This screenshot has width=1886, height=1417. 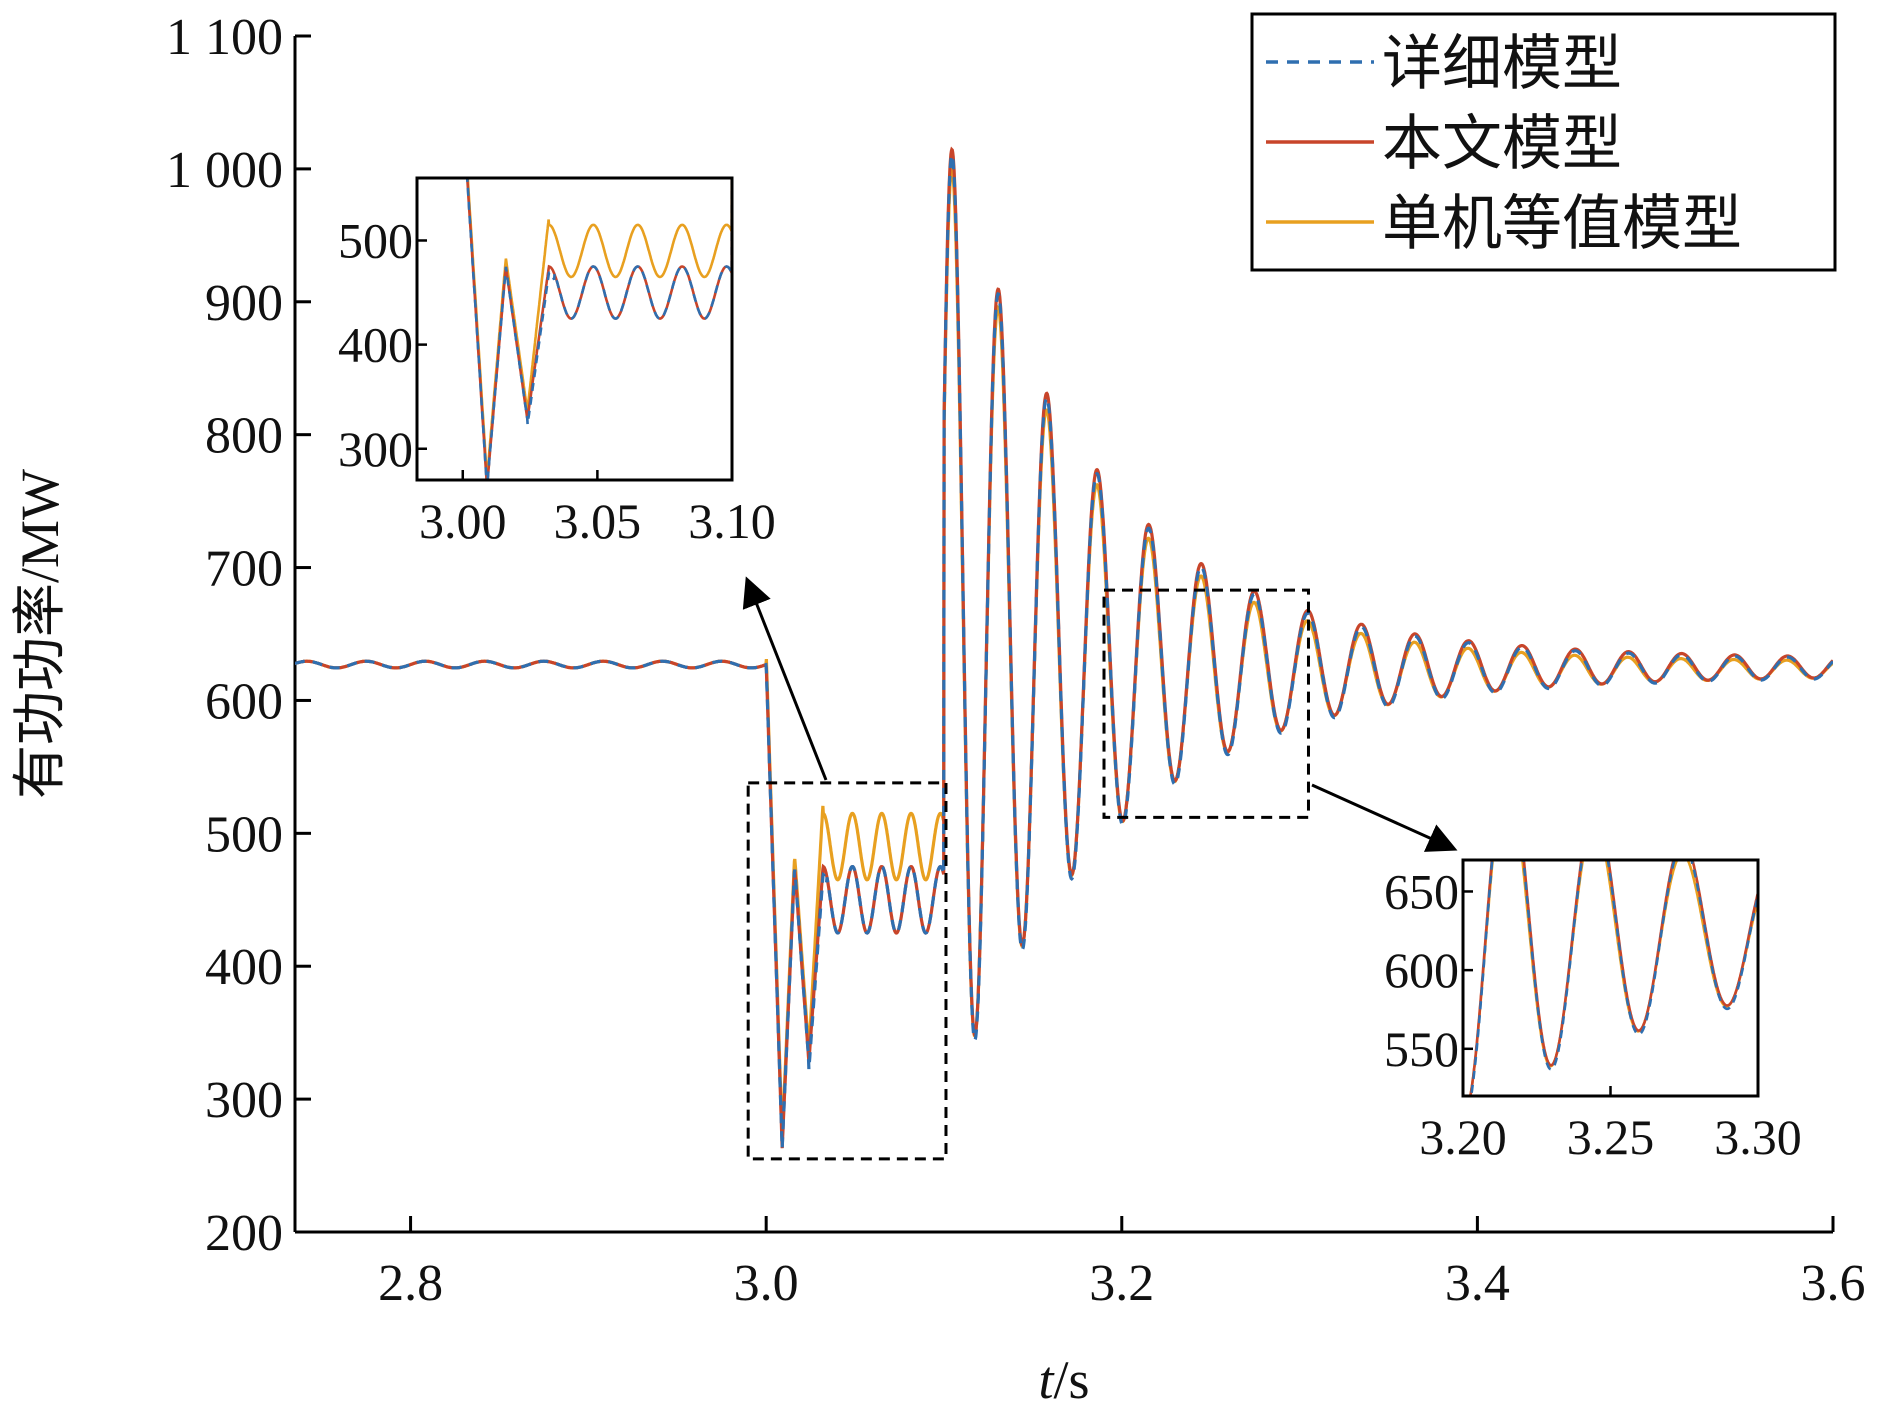 What do you see at coordinates (1502, 64) in the screenshot?
I see `legend-label: 详细模型` at bounding box center [1502, 64].